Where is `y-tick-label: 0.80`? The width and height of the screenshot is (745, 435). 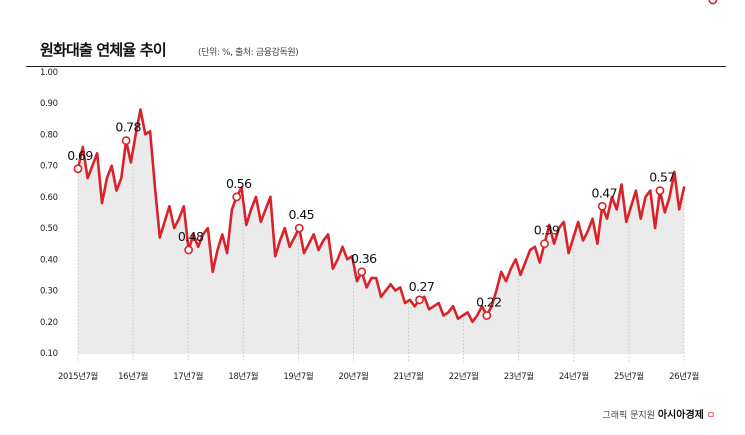
y-tick-label: 0.80 is located at coordinates (49, 135).